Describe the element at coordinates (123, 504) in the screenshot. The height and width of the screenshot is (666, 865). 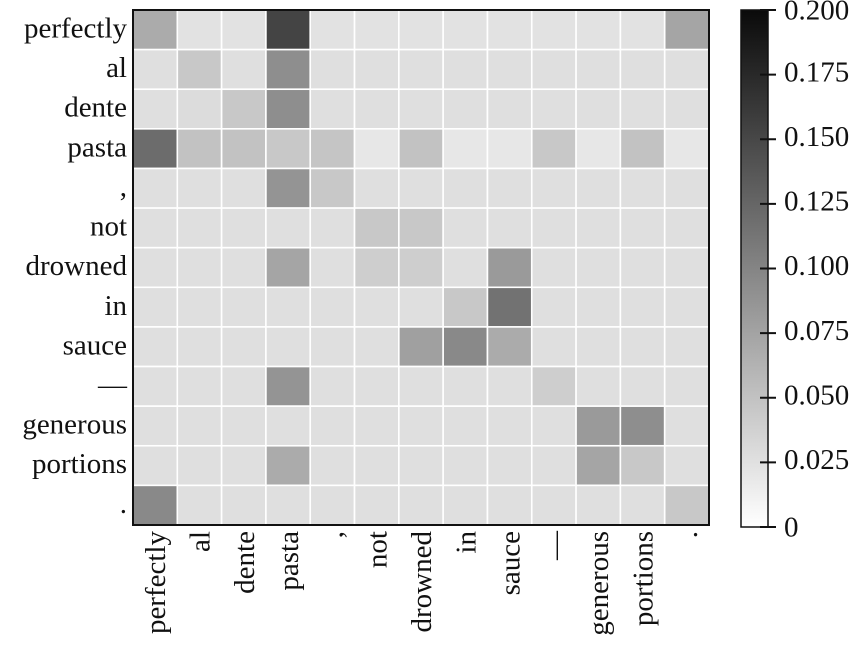
I see `y-tick-label: .` at that location.